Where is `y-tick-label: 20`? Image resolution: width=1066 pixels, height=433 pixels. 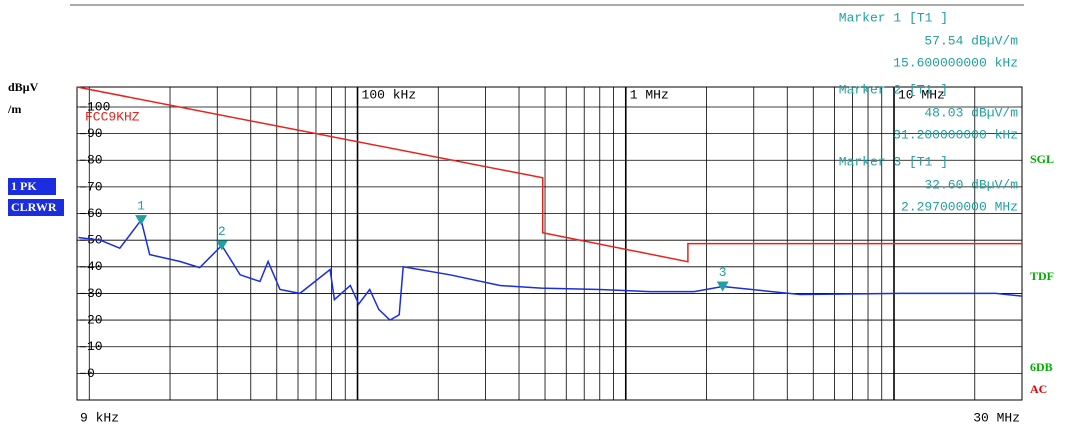
y-tick-label: 20 is located at coordinates (95, 320).